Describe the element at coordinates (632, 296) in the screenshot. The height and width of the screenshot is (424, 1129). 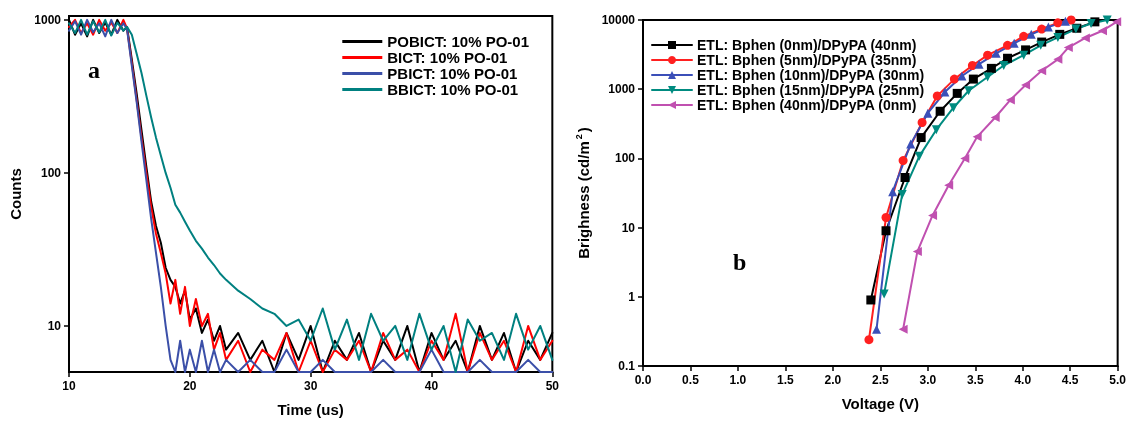
I see `y-tick-label: 1` at that location.